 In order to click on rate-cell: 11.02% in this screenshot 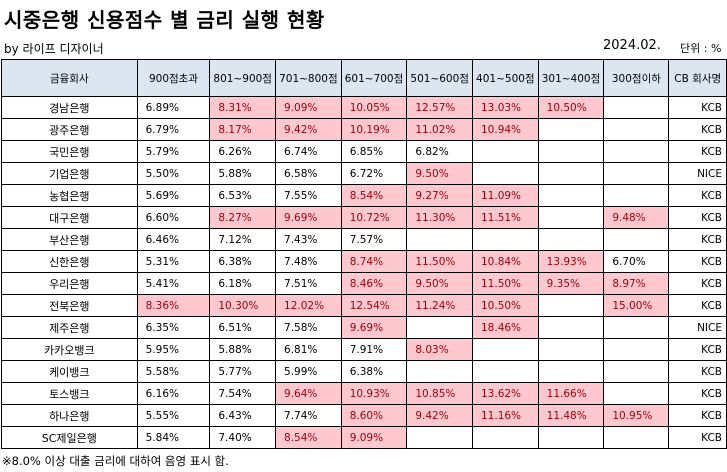, I will do `click(439, 129)`.